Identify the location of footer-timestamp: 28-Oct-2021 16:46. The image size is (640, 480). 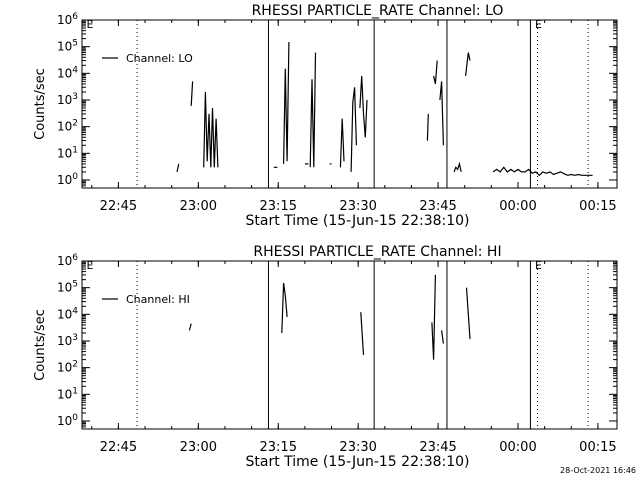
(598, 470).